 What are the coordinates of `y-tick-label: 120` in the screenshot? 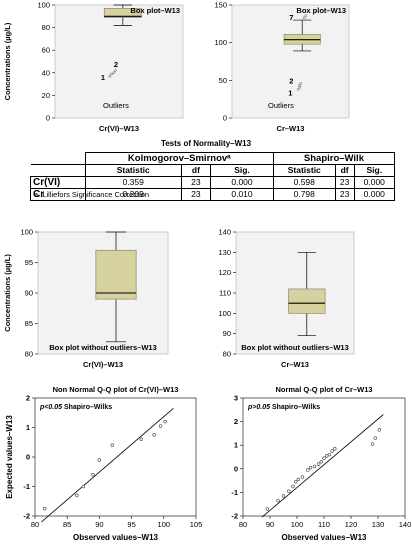 It's located at (224, 272).